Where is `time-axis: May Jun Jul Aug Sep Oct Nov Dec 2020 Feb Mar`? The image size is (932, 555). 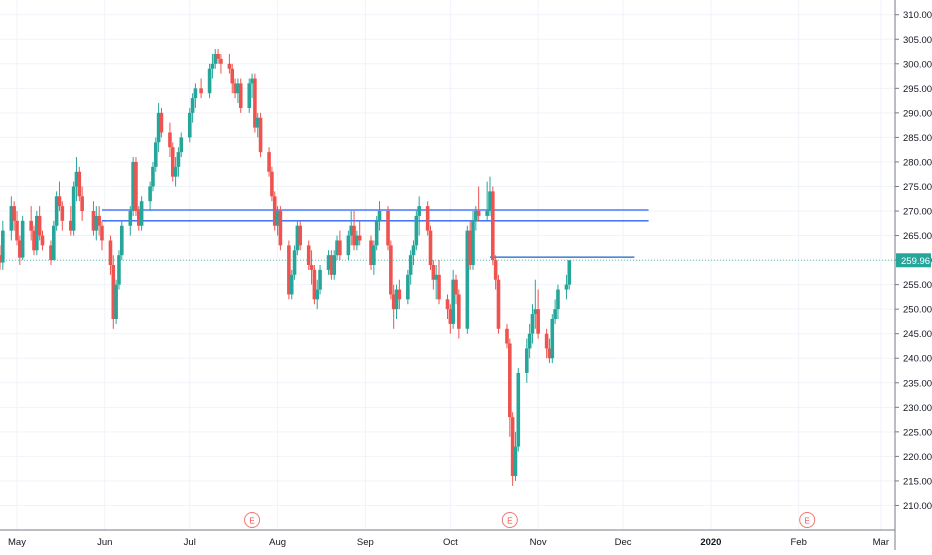 time-axis: May Jun Jul Aug Sep Oct Nov Dec 2020 Feb Mar is located at coordinates (448, 542).